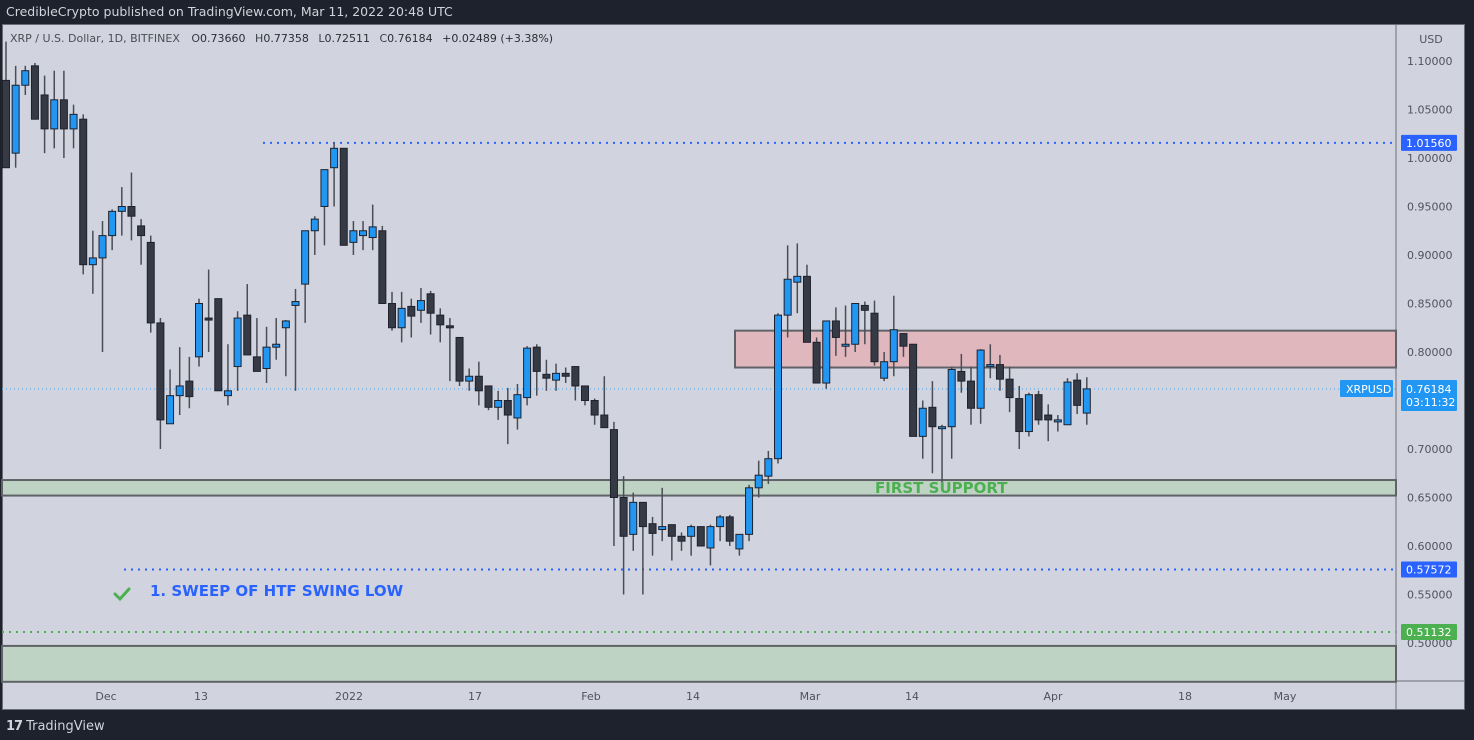 The width and height of the screenshot is (1474, 740). What do you see at coordinates (699, 663) in the screenshot?
I see `zone-lower-support` at bounding box center [699, 663].